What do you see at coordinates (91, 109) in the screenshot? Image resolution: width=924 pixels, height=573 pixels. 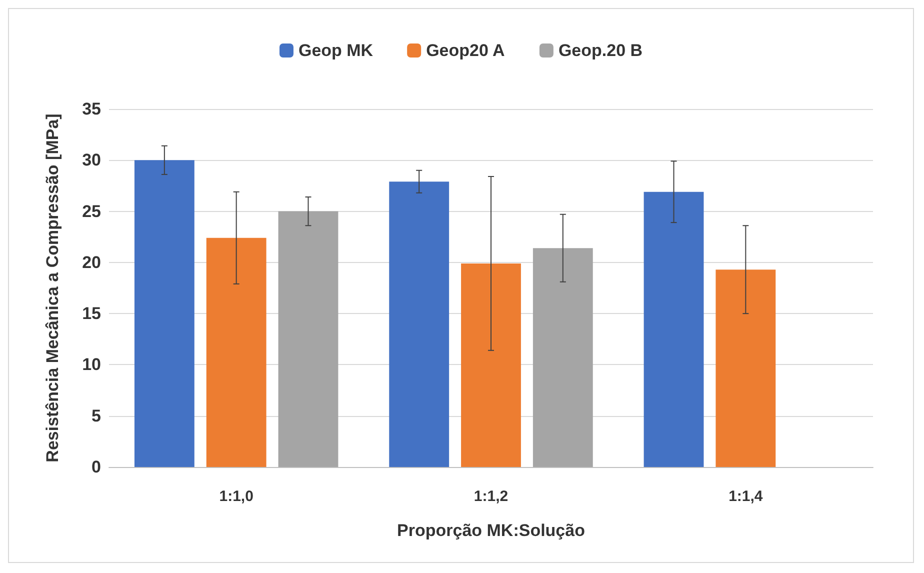 I see `y-tick-label: 35` at bounding box center [91, 109].